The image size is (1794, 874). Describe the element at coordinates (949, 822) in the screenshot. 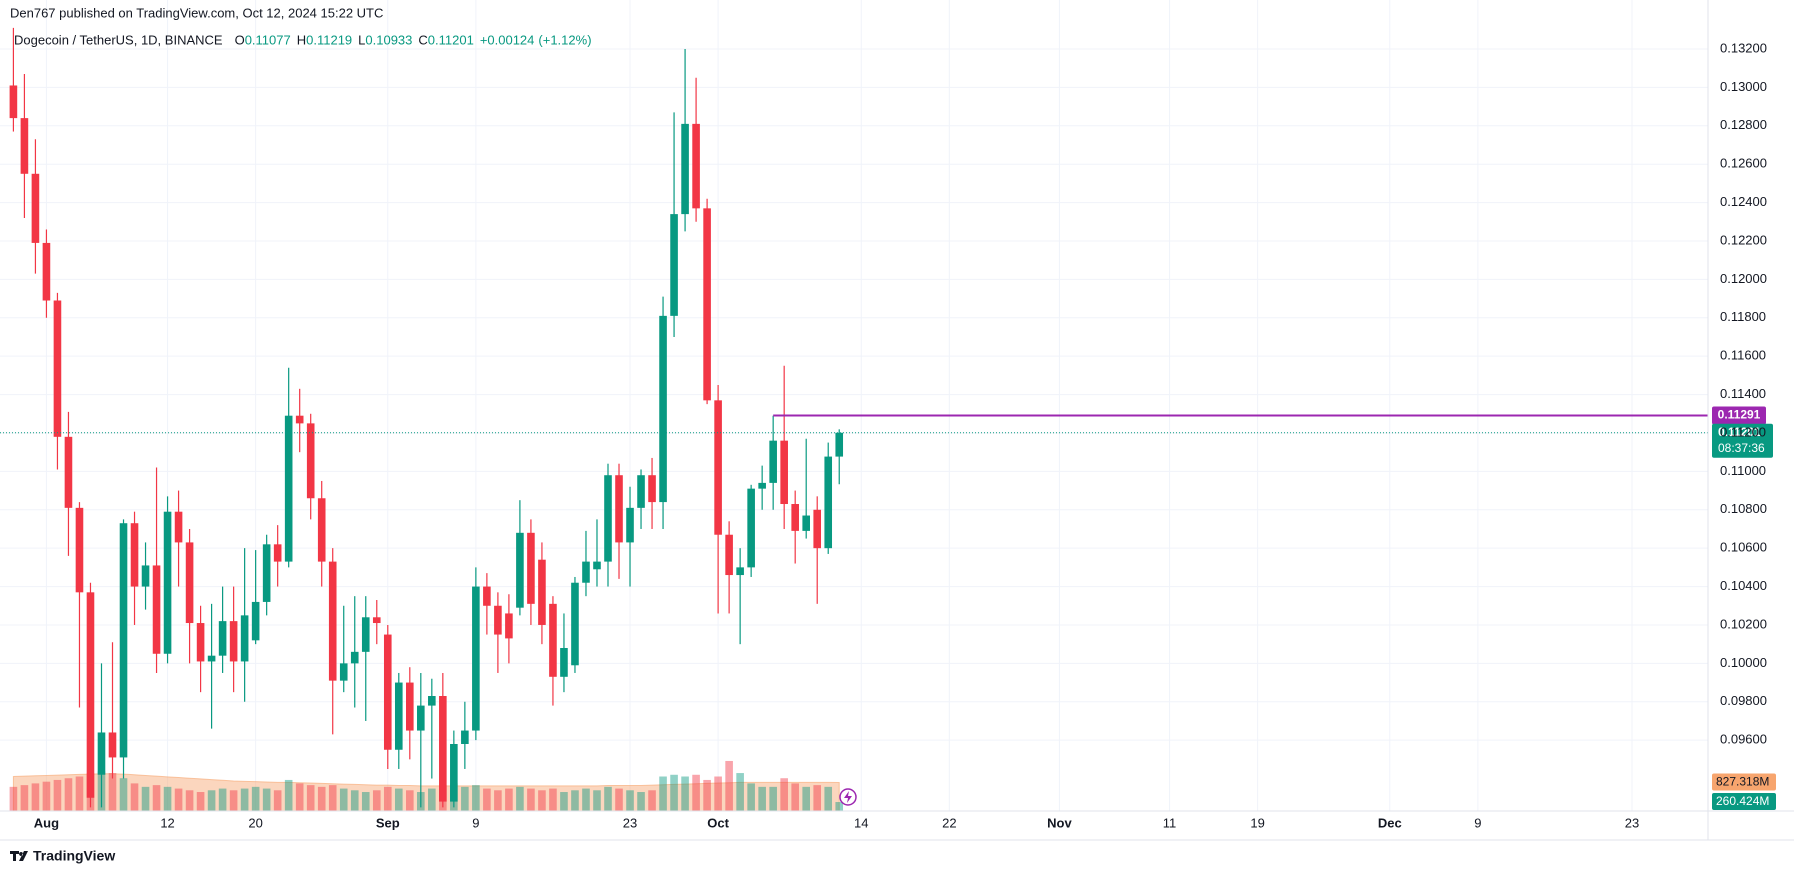

I see `x-tick-label: 22` at that location.